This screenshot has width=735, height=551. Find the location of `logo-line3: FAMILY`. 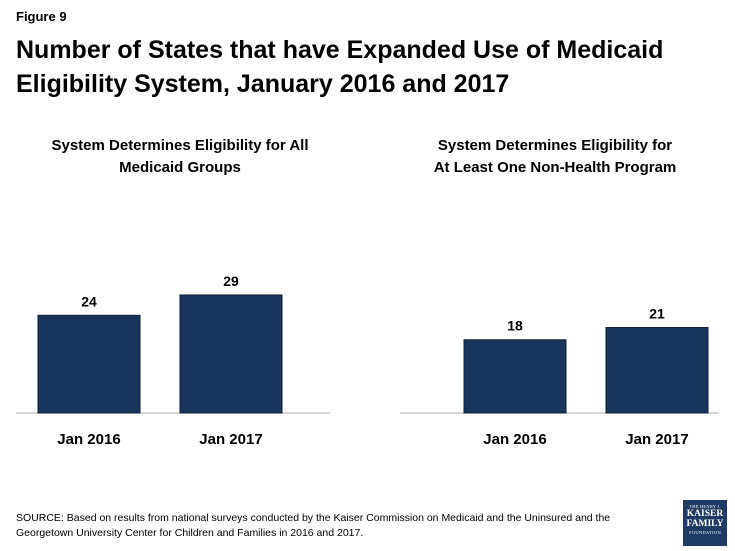

logo-line3: FAMILY is located at coordinates (705, 524).